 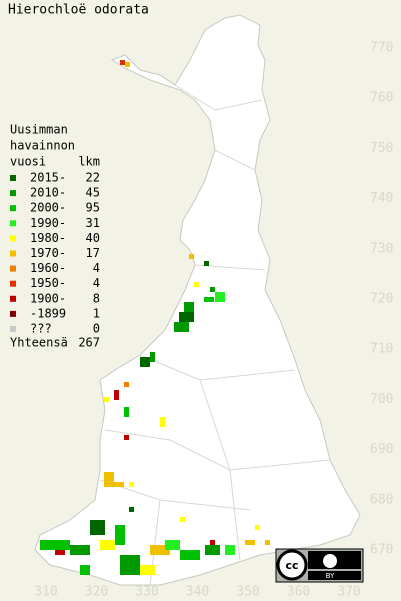 I want to click on y-axis-label: 760, so click(x=381, y=98).